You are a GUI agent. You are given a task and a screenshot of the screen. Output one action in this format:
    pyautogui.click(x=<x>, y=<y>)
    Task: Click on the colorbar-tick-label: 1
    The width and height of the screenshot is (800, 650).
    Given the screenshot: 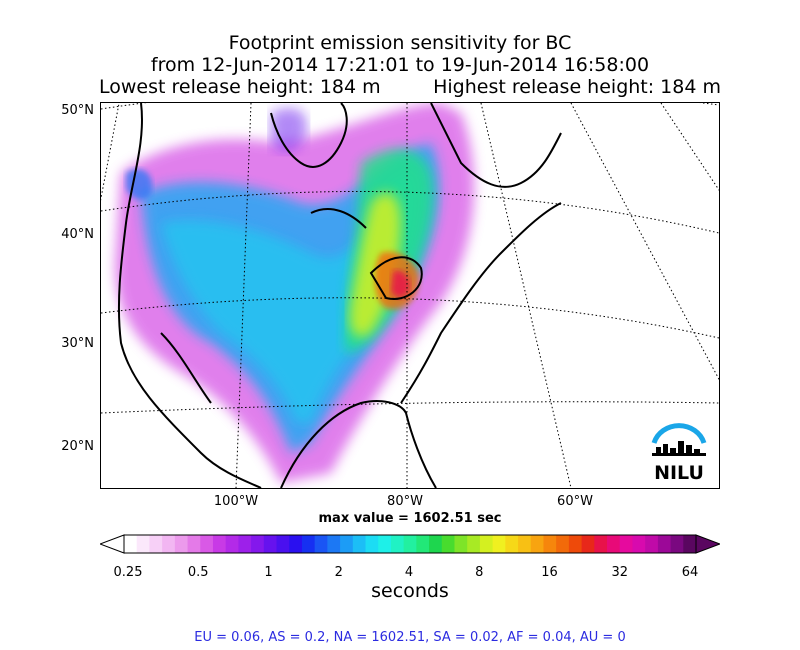 What is the action you would take?
    pyautogui.click(x=268, y=572)
    